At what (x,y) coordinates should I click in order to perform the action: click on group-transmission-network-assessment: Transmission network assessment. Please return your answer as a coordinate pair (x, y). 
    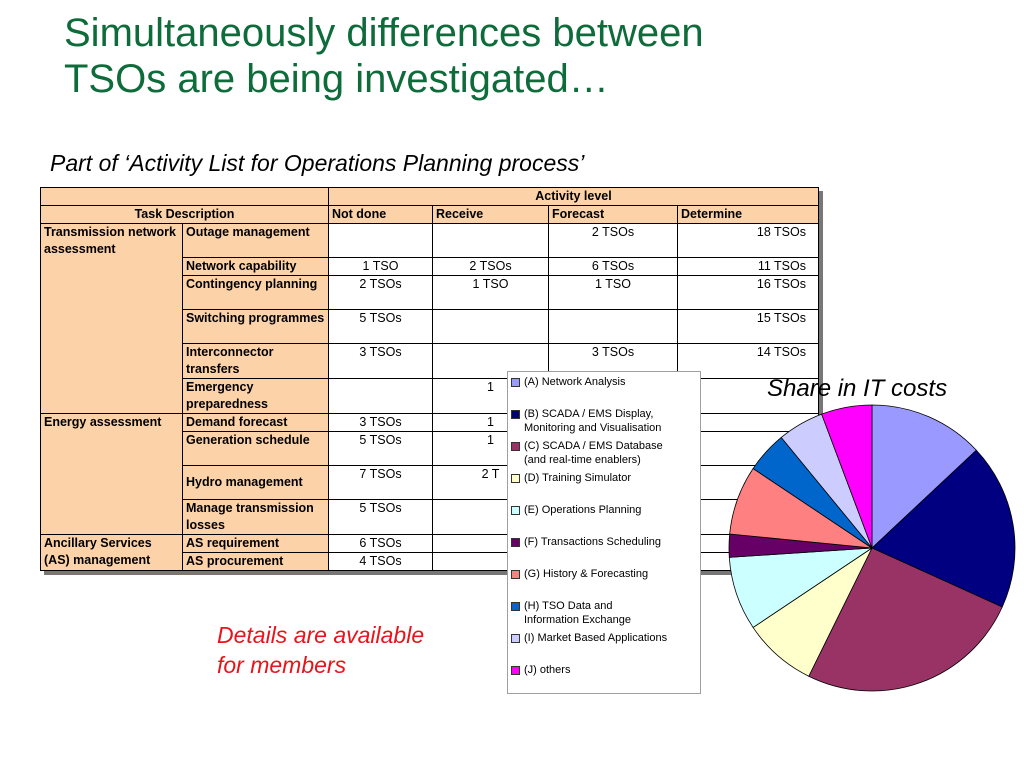
    Looking at the image, I should click on (111, 318).